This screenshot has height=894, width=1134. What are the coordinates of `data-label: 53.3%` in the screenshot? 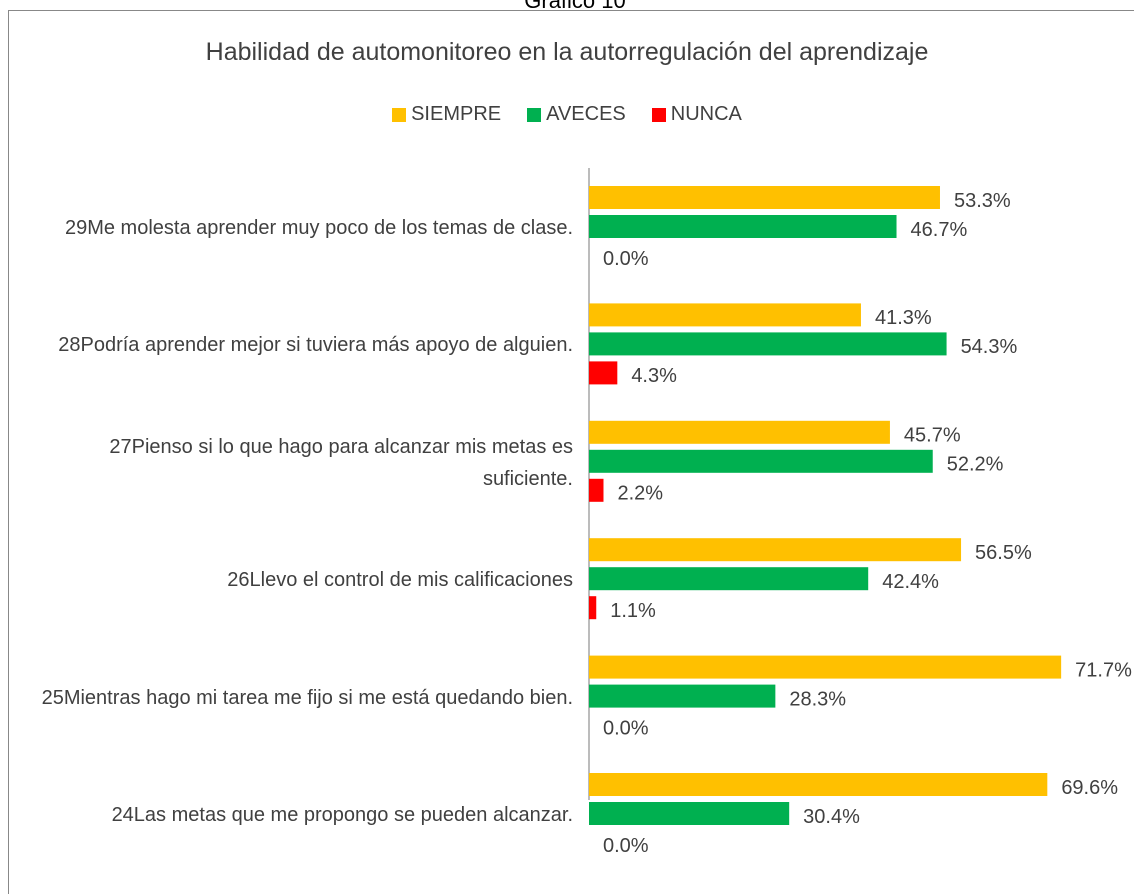 It's located at (982, 201).